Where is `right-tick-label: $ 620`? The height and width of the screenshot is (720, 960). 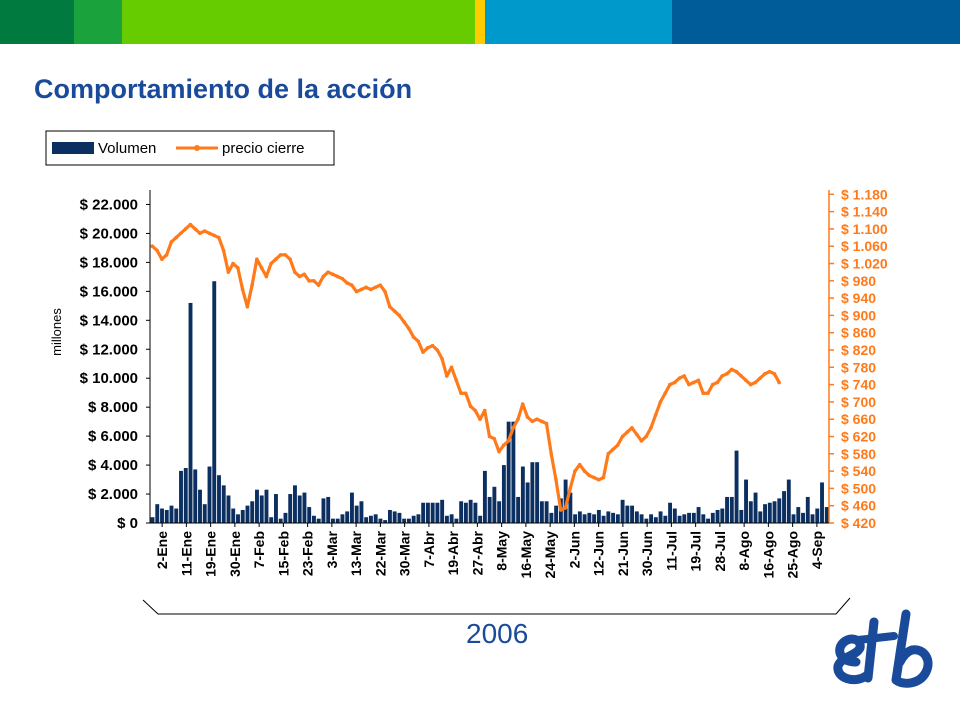 right-tick-label: $ 620 is located at coordinates (858, 437).